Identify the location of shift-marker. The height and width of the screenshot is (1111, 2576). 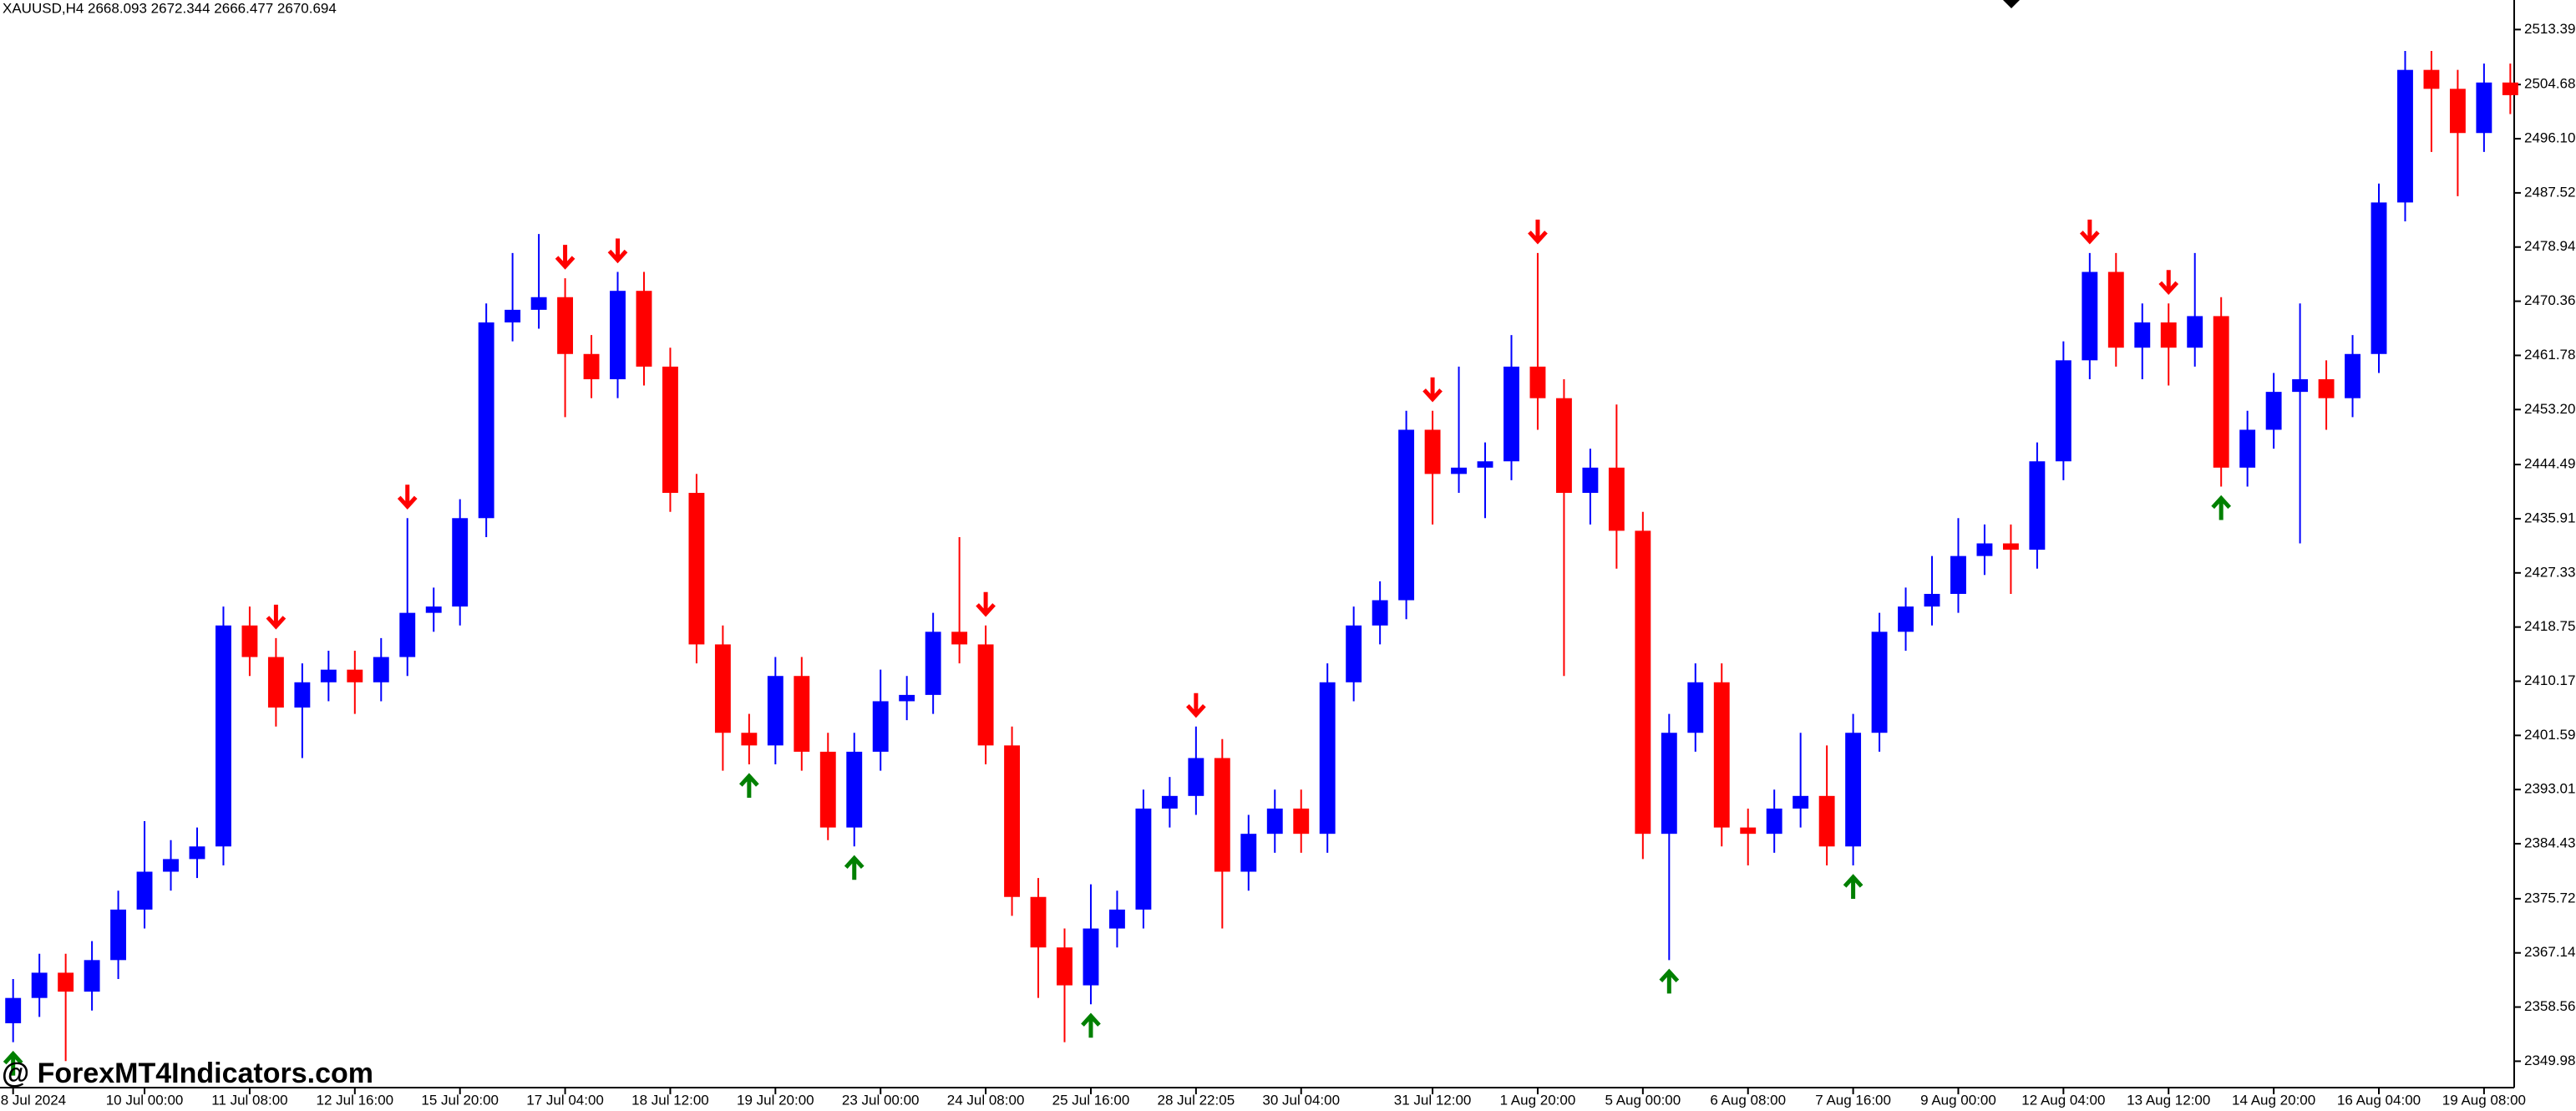
(2011, 4).